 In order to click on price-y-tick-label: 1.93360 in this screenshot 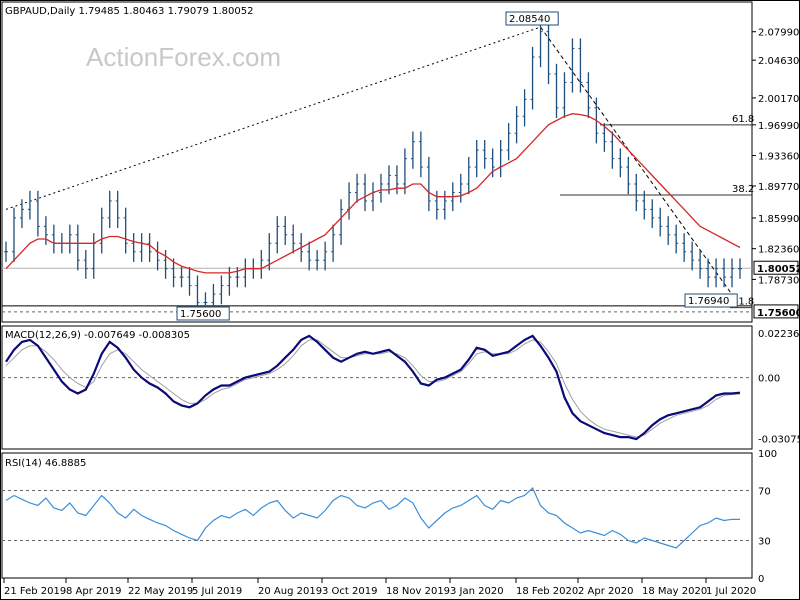, I will do `click(778, 157)`.